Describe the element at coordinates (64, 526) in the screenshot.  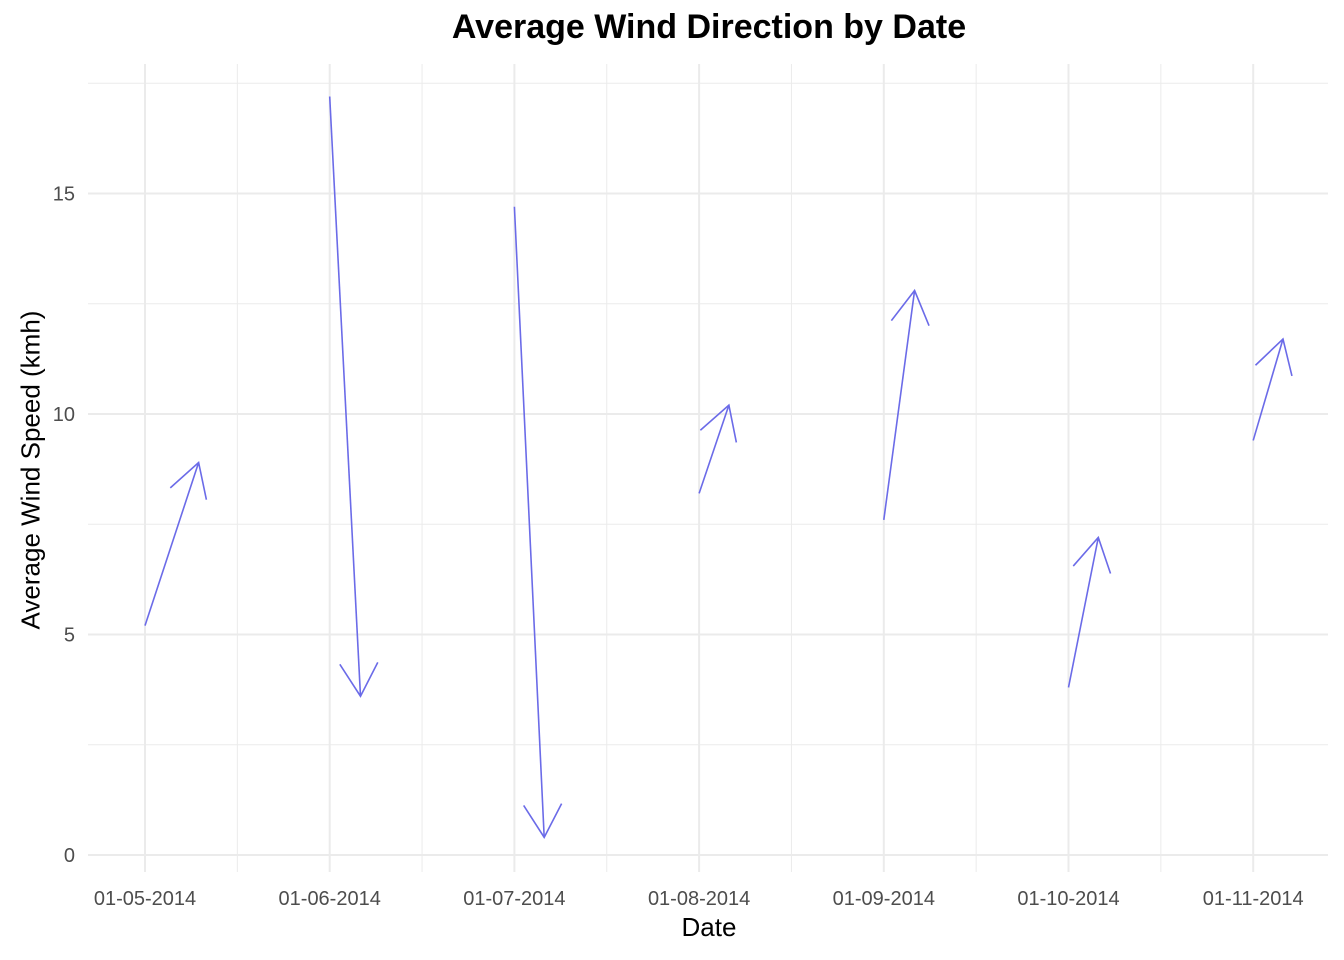
I see `y-axis-ticks: 0 5 10 15` at that location.